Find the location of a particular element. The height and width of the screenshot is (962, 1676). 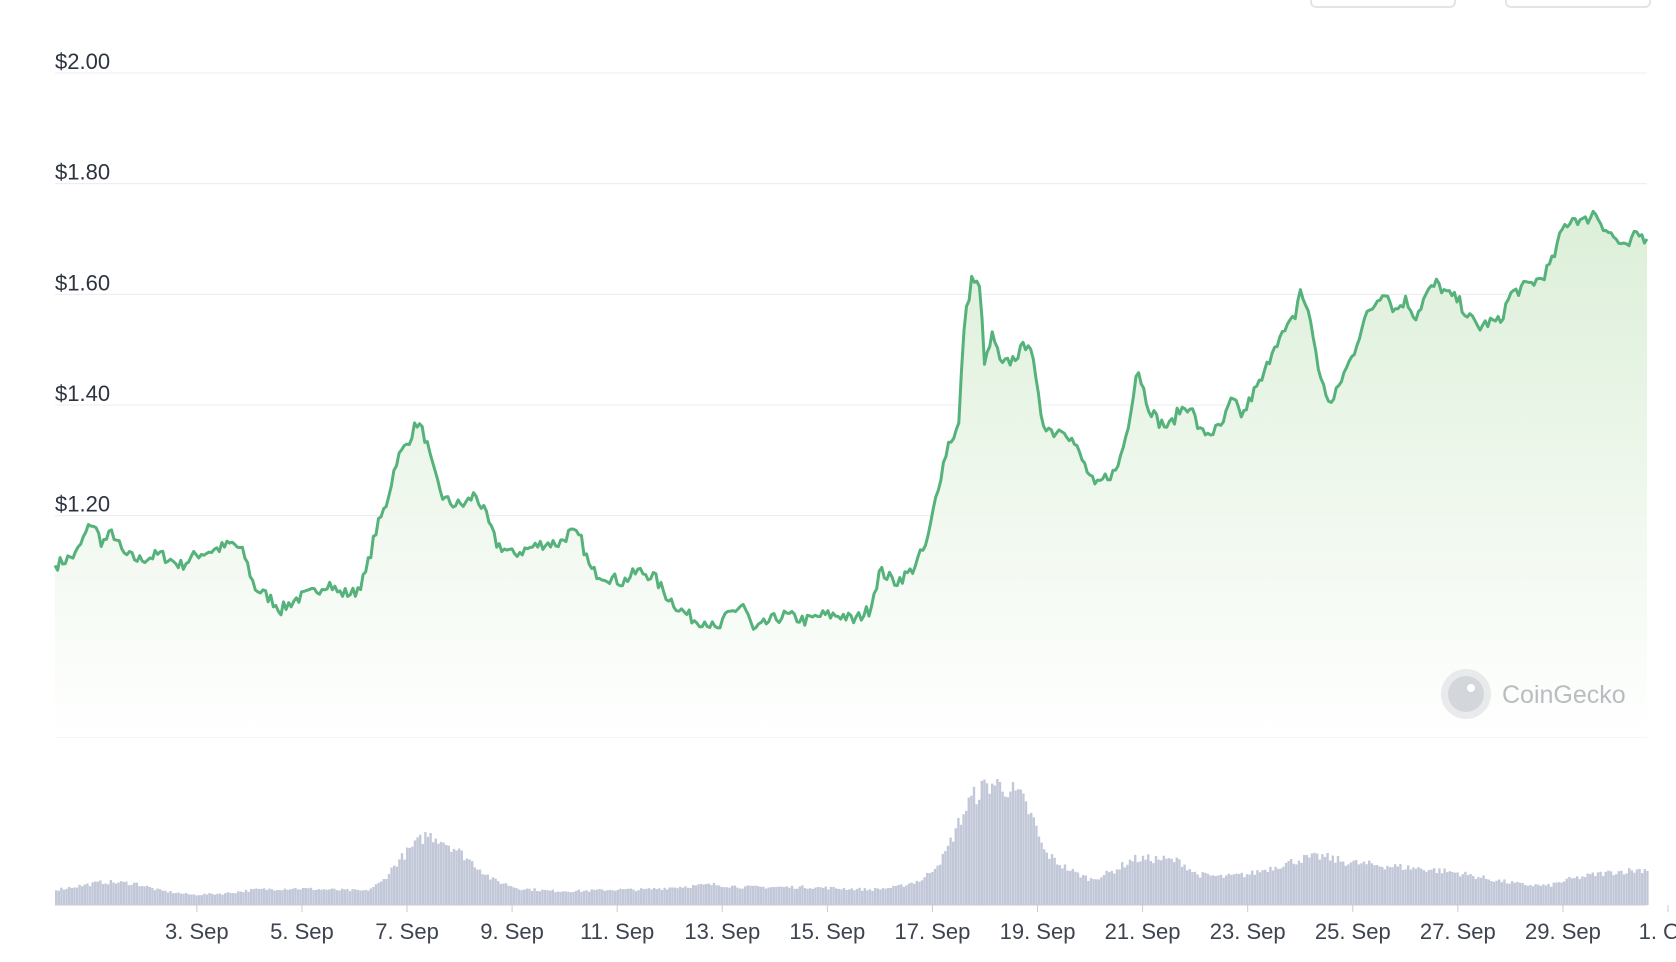

y-tick-label: $1.60 is located at coordinates (82, 282).